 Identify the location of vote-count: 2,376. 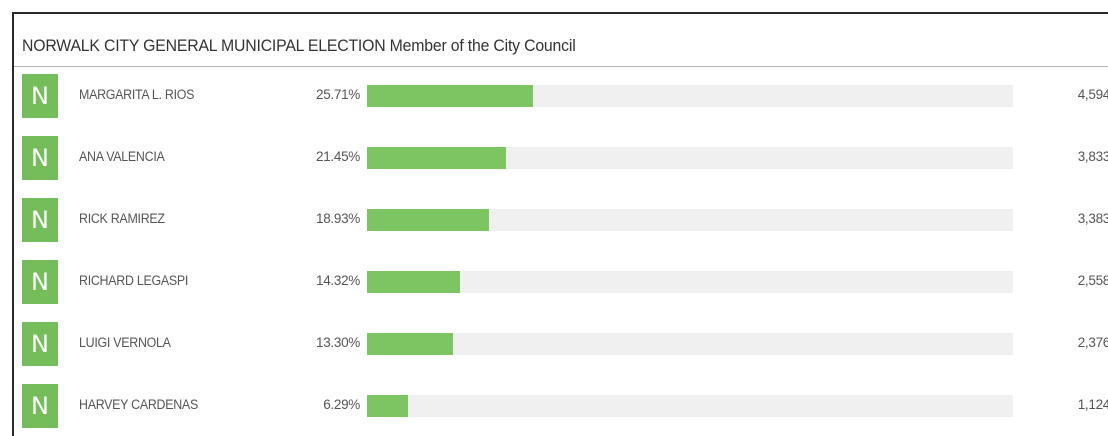
(1092, 342).